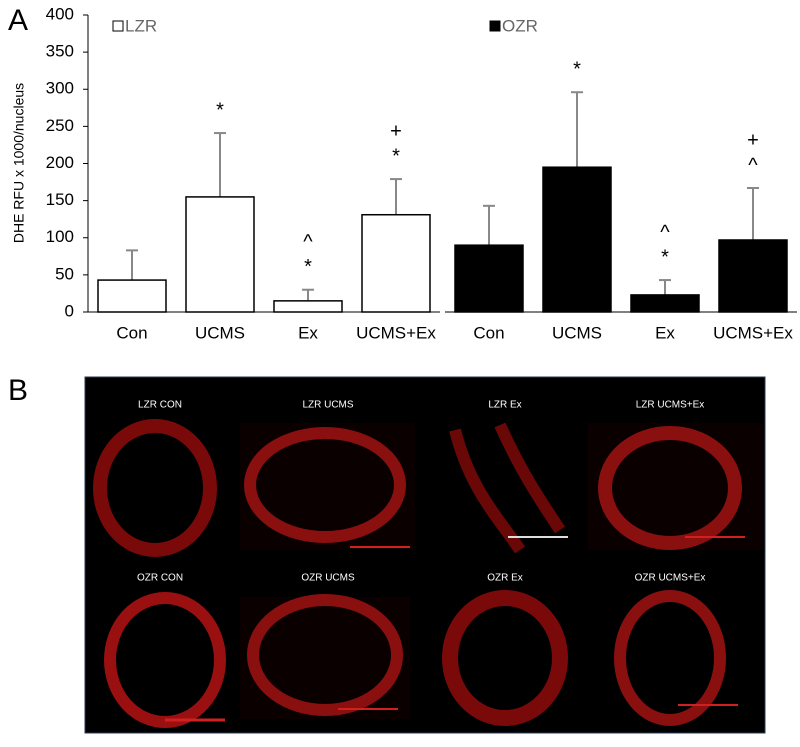  What do you see at coordinates (520, 25) in the screenshot?
I see `legend-label: OZR` at bounding box center [520, 25].